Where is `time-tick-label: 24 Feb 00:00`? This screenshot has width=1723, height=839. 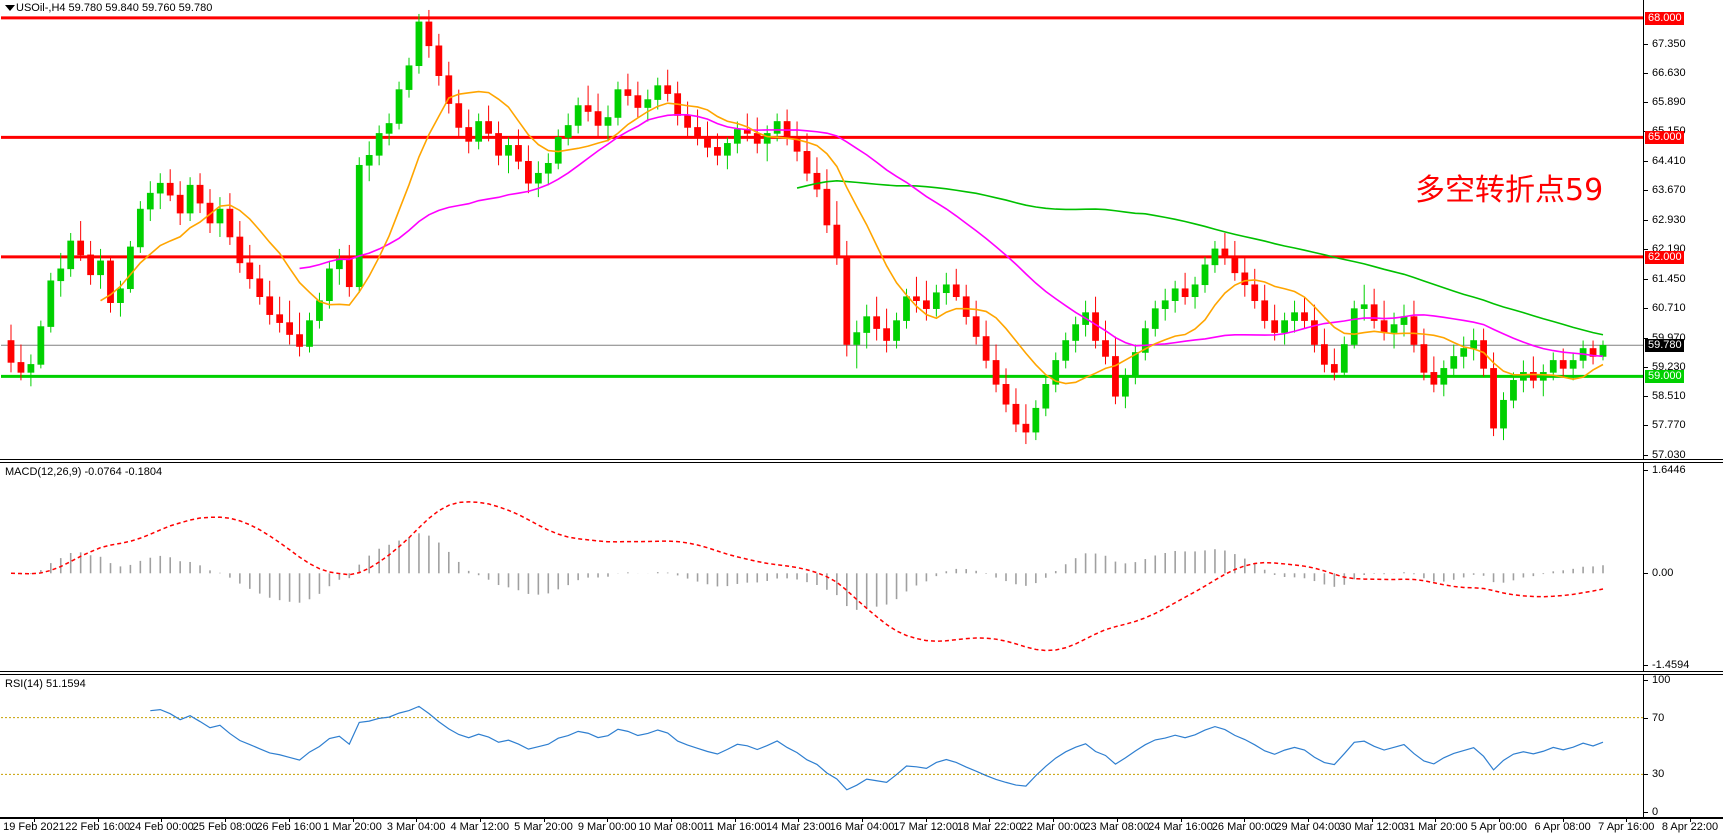 time-tick-label: 24 Feb 00:00 is located at coordinates (161, 827).